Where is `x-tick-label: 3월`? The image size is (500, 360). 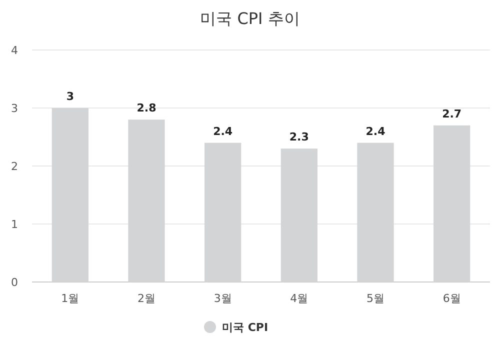
x-tick-label: 3월 is located at coordinates (223, 298).